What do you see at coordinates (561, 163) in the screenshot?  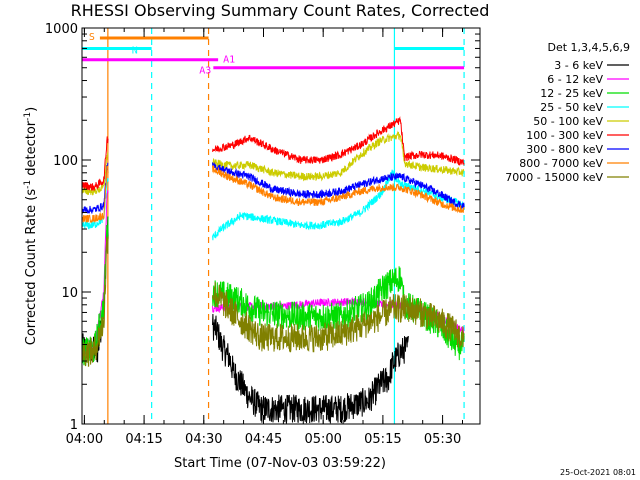 I see `legend-label: 800 - 7000 keV` at bounding box center [561, 163].